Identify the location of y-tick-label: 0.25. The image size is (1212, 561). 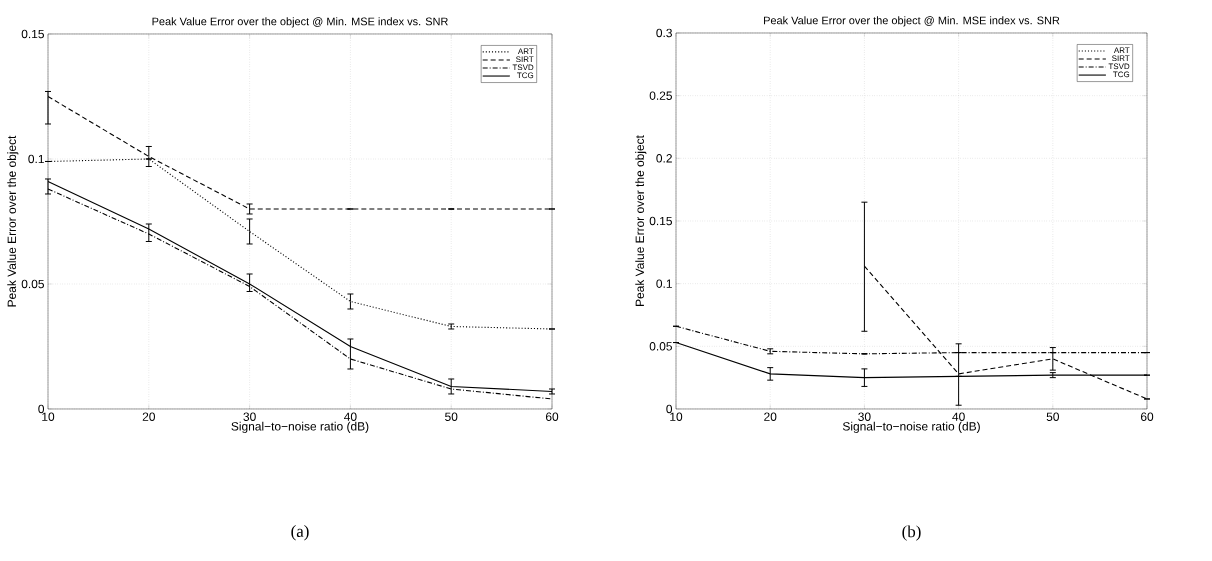
(660, 95).